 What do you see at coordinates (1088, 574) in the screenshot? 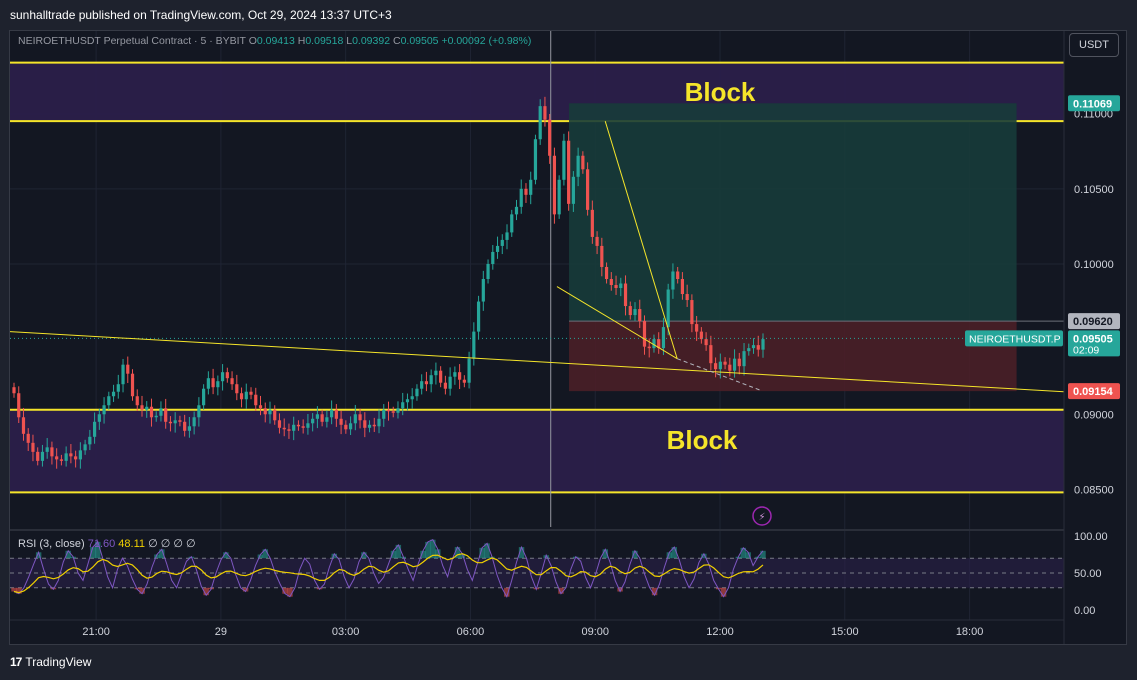
I see `rsi-axis-tick: 50.00` at bounding box center [1088, 574].